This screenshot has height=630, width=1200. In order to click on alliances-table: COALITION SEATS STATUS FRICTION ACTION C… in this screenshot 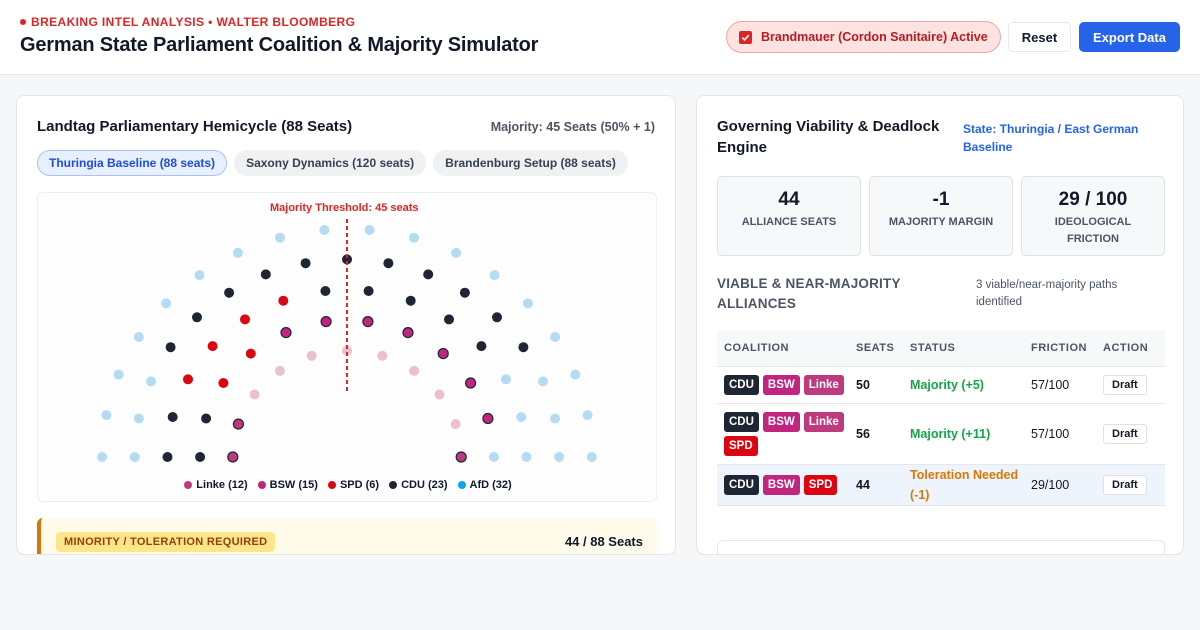, I will do `click(941, 418)`.